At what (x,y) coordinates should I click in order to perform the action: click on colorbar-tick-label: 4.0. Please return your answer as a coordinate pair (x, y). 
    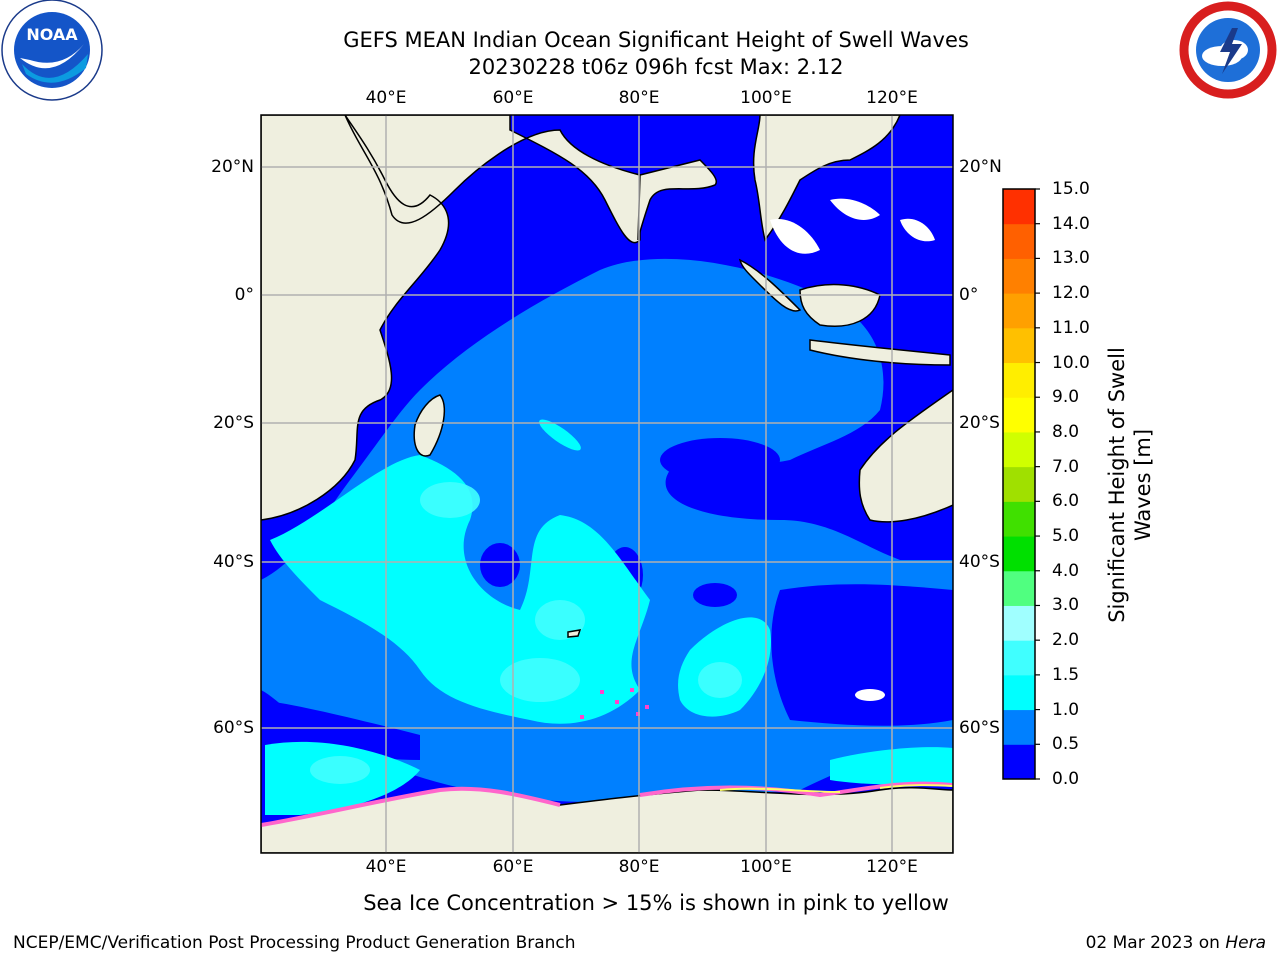
    Looking at the image, I should click on (1066, 570).